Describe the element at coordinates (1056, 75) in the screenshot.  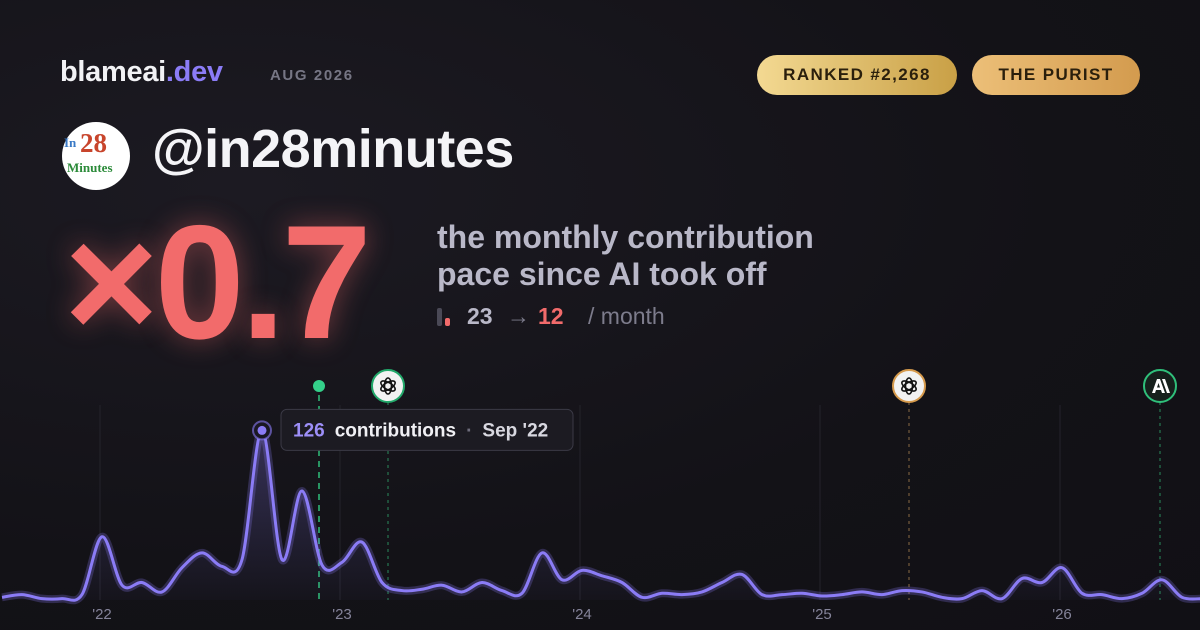
I see `title-badge: THE PURIST` at that location.